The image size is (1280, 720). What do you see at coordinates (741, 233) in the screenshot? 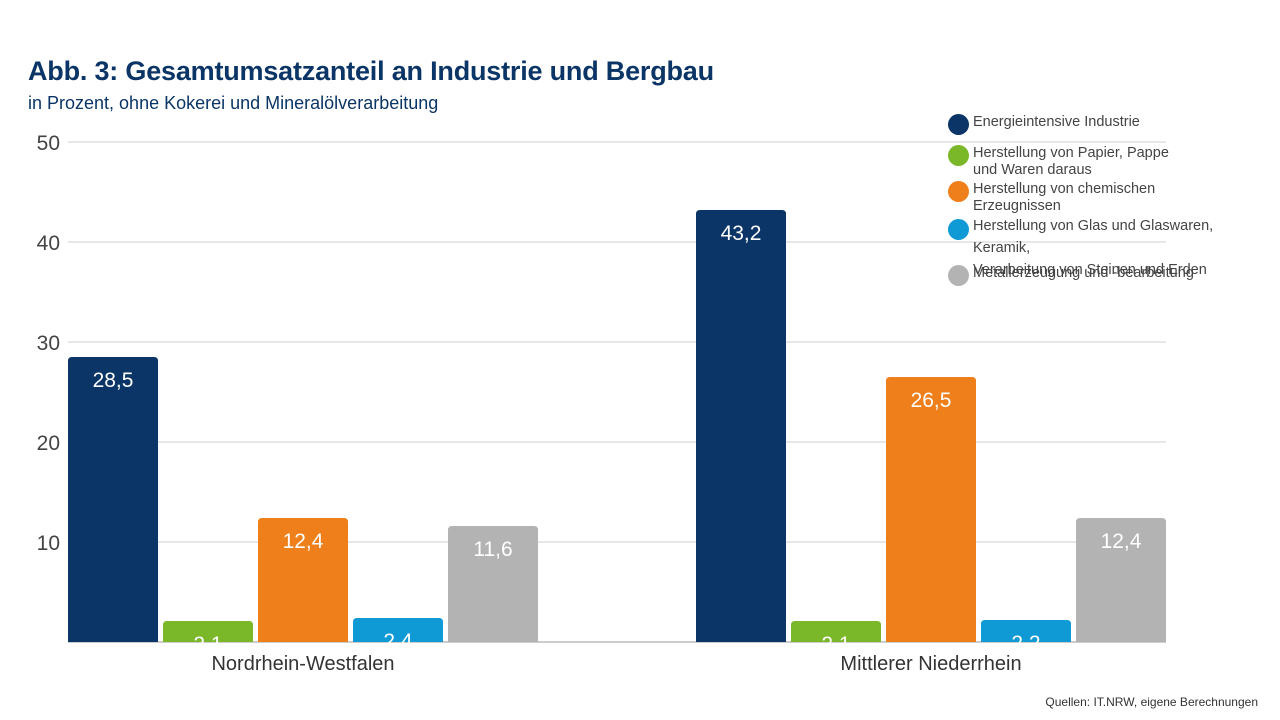
I see `bar-value-label: 43,2` at bounding box center [741, 233].